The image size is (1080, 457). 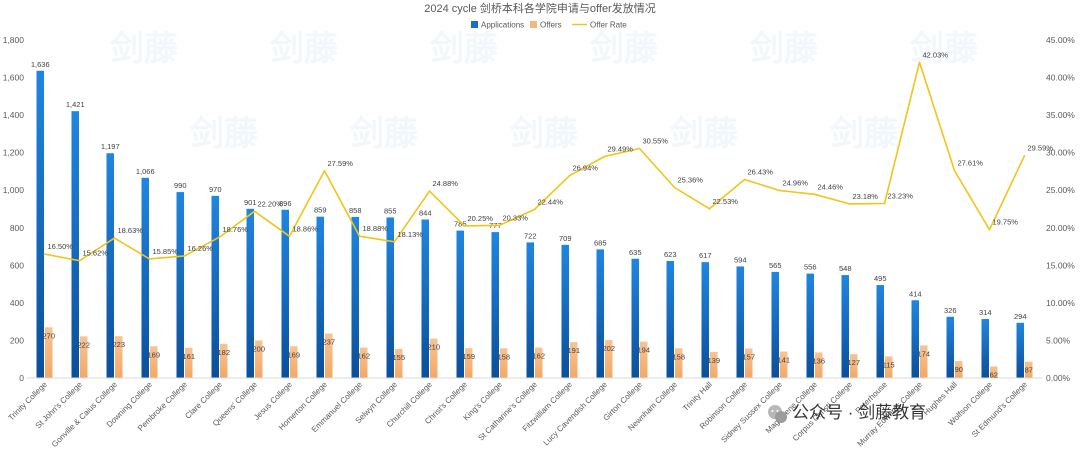 I want to click on y-tick-label: 200, so click(x=17, y=340).